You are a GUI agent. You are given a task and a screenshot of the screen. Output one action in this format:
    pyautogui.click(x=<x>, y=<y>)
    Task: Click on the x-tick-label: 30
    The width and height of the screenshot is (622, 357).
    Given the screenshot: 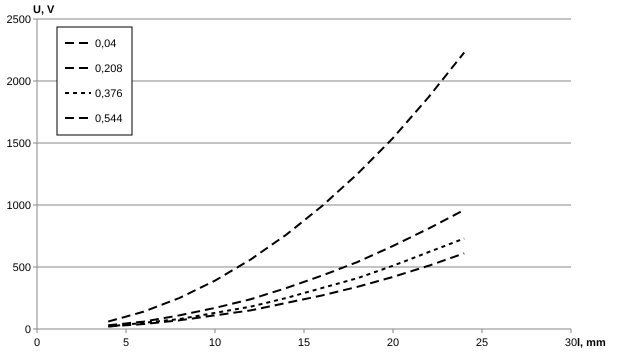 What is the action you would take?
    pyautogui.click(x=571, y=343)
    